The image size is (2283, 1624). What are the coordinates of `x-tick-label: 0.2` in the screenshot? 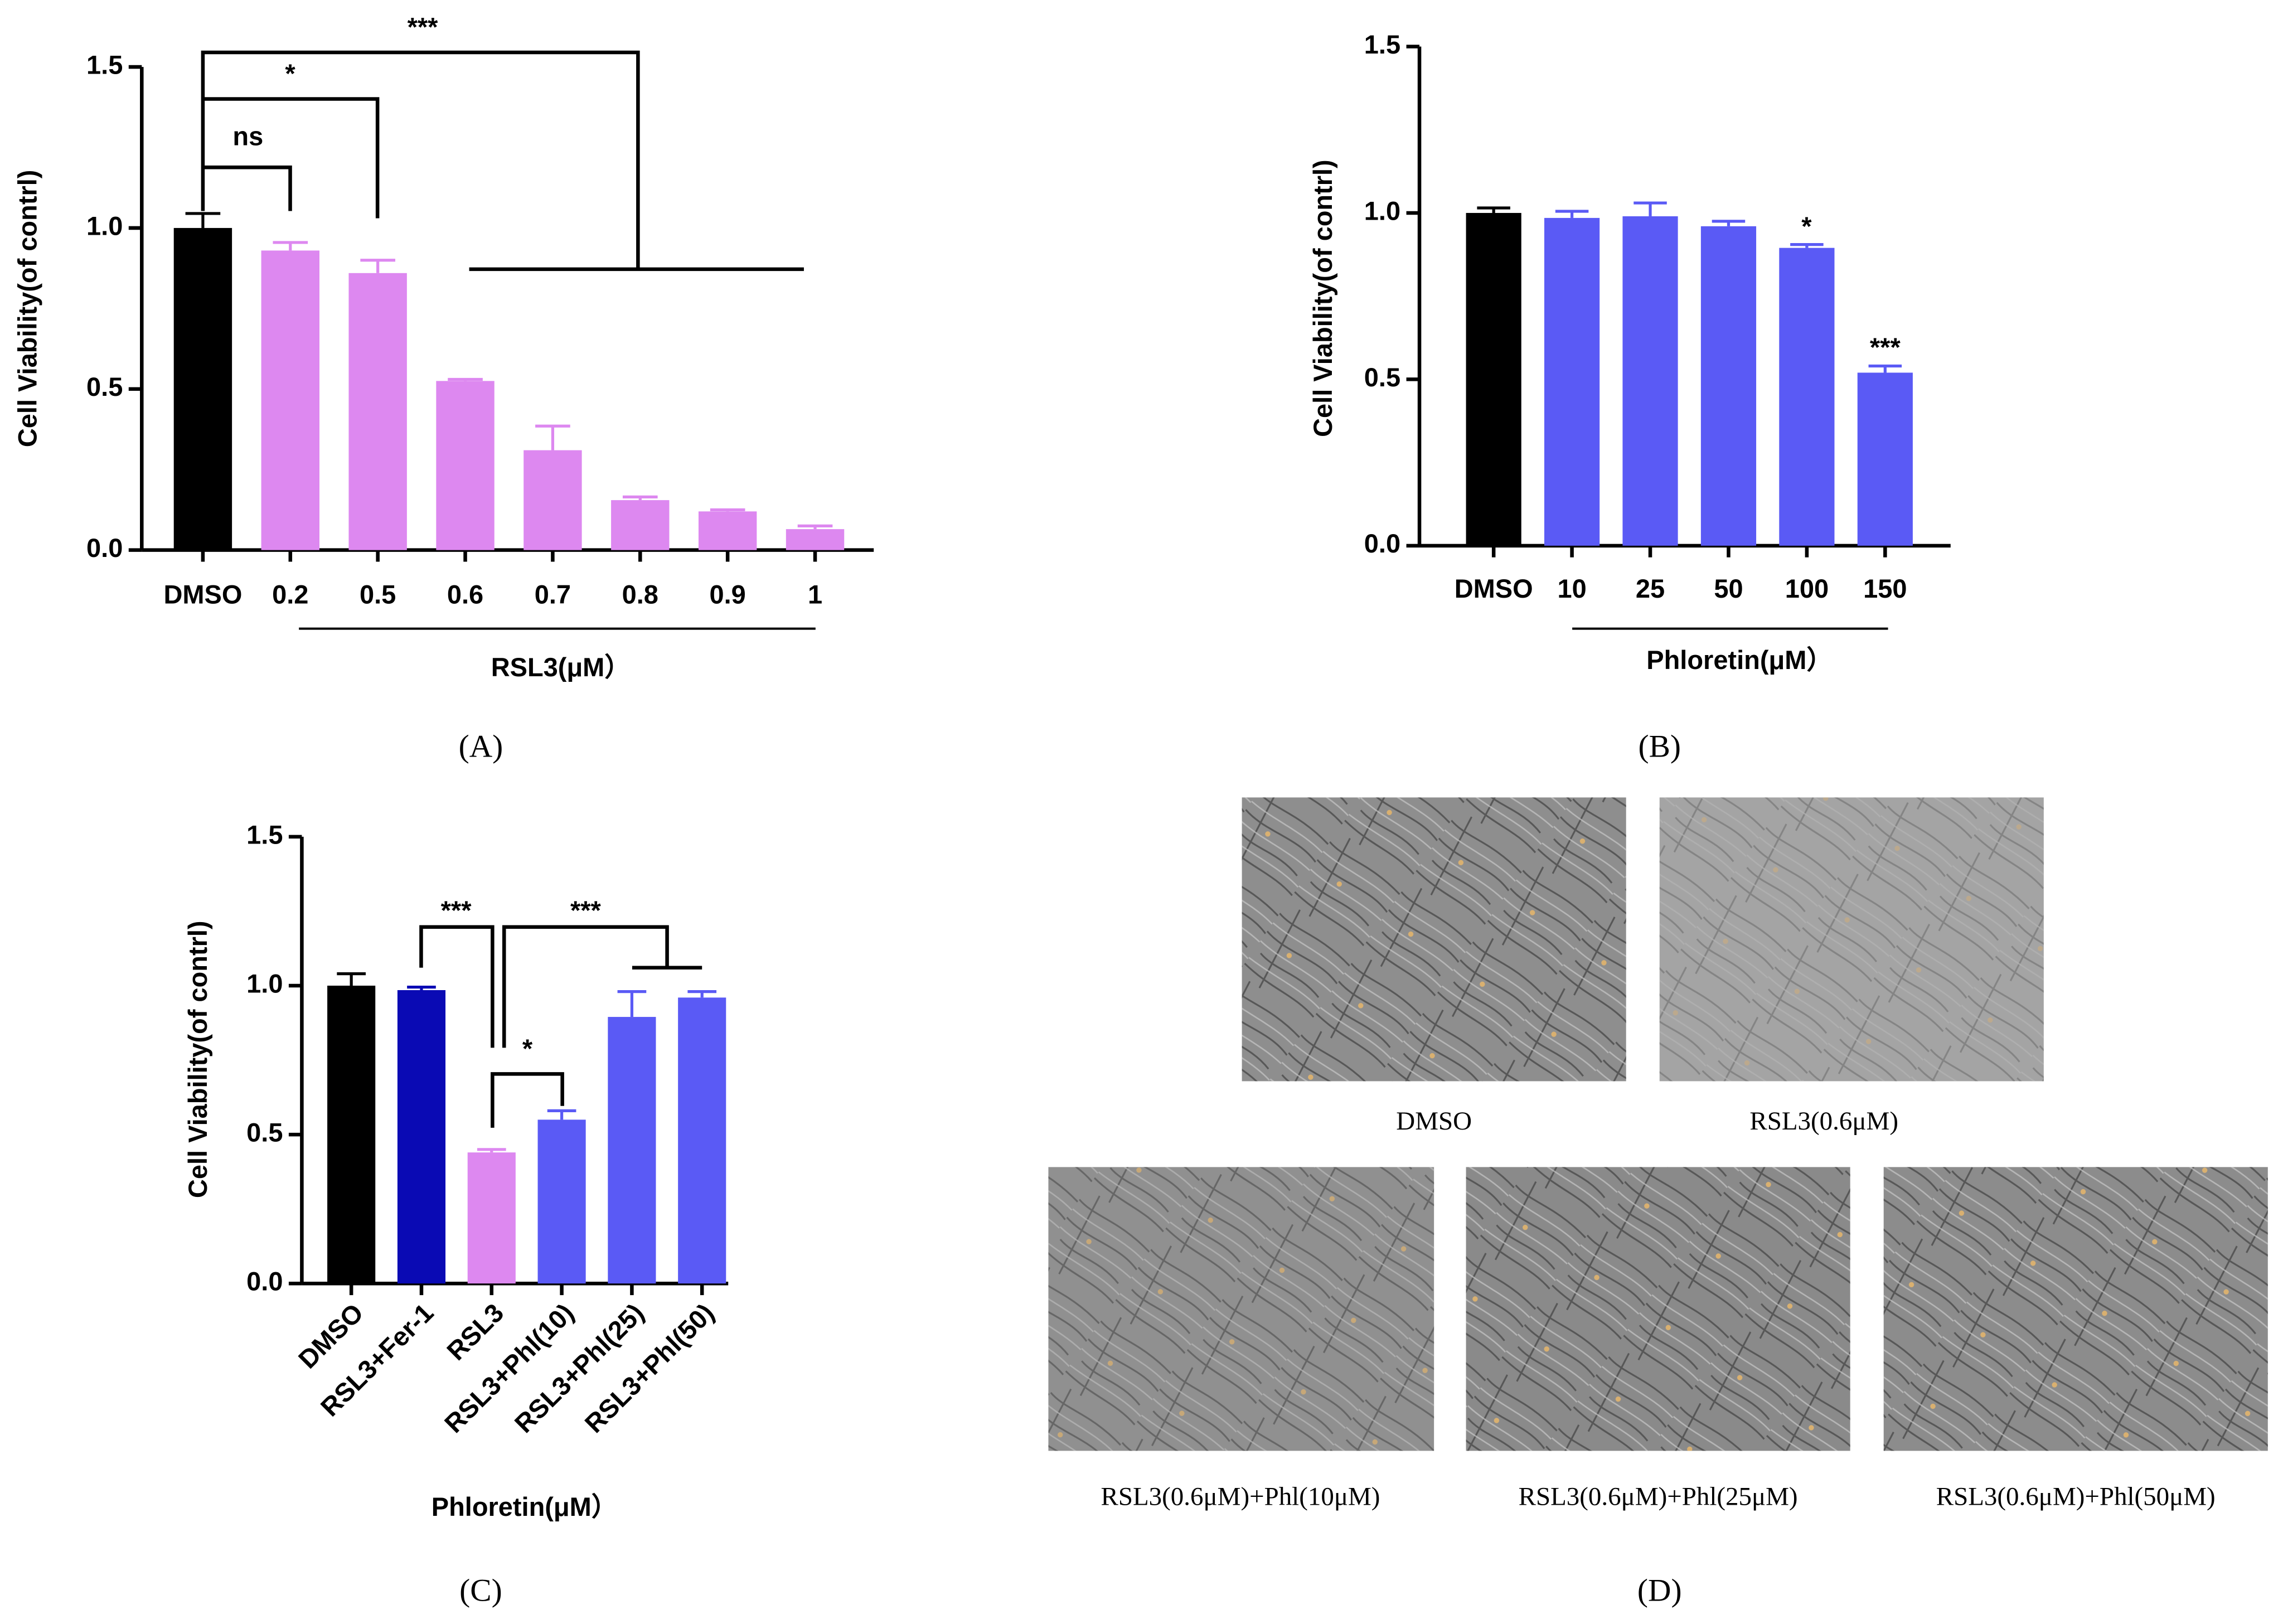 It's located at (290, 595).